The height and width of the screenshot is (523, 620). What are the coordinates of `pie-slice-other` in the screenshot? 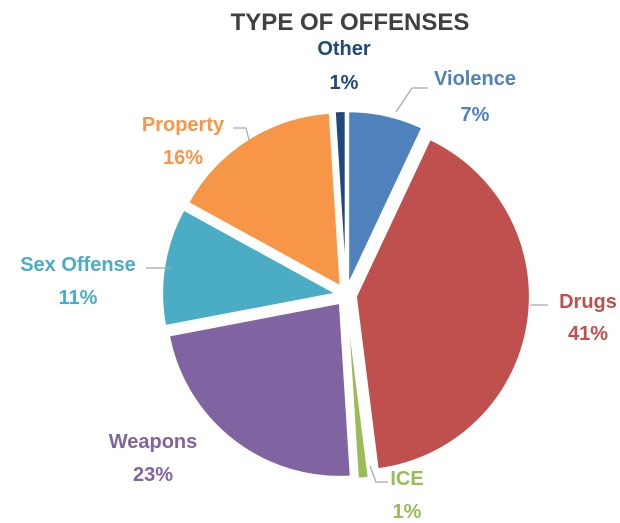 It's located at (340, 198).